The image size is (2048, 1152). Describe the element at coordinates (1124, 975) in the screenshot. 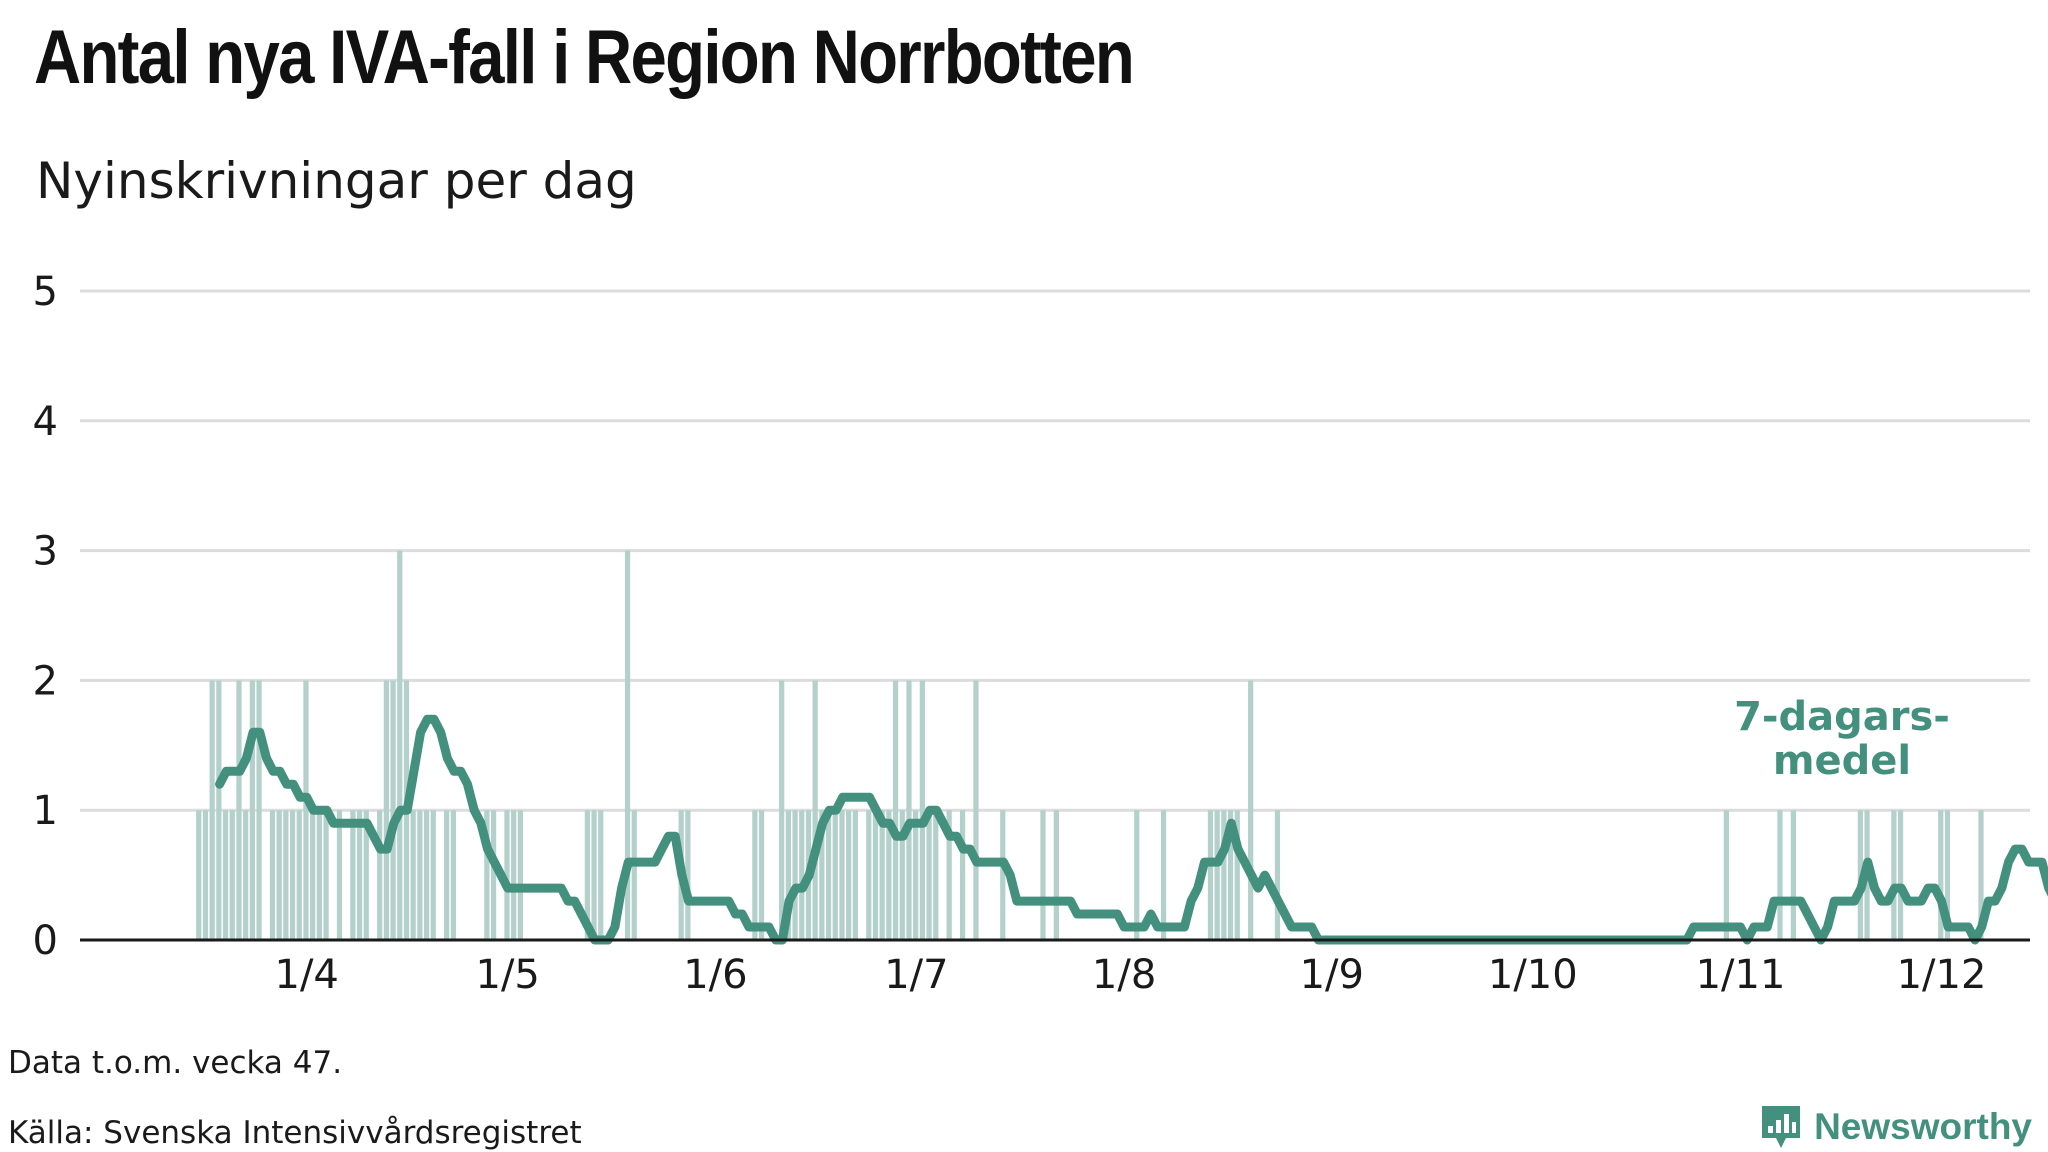

I see `x-tick-label: 1/8` at that location.